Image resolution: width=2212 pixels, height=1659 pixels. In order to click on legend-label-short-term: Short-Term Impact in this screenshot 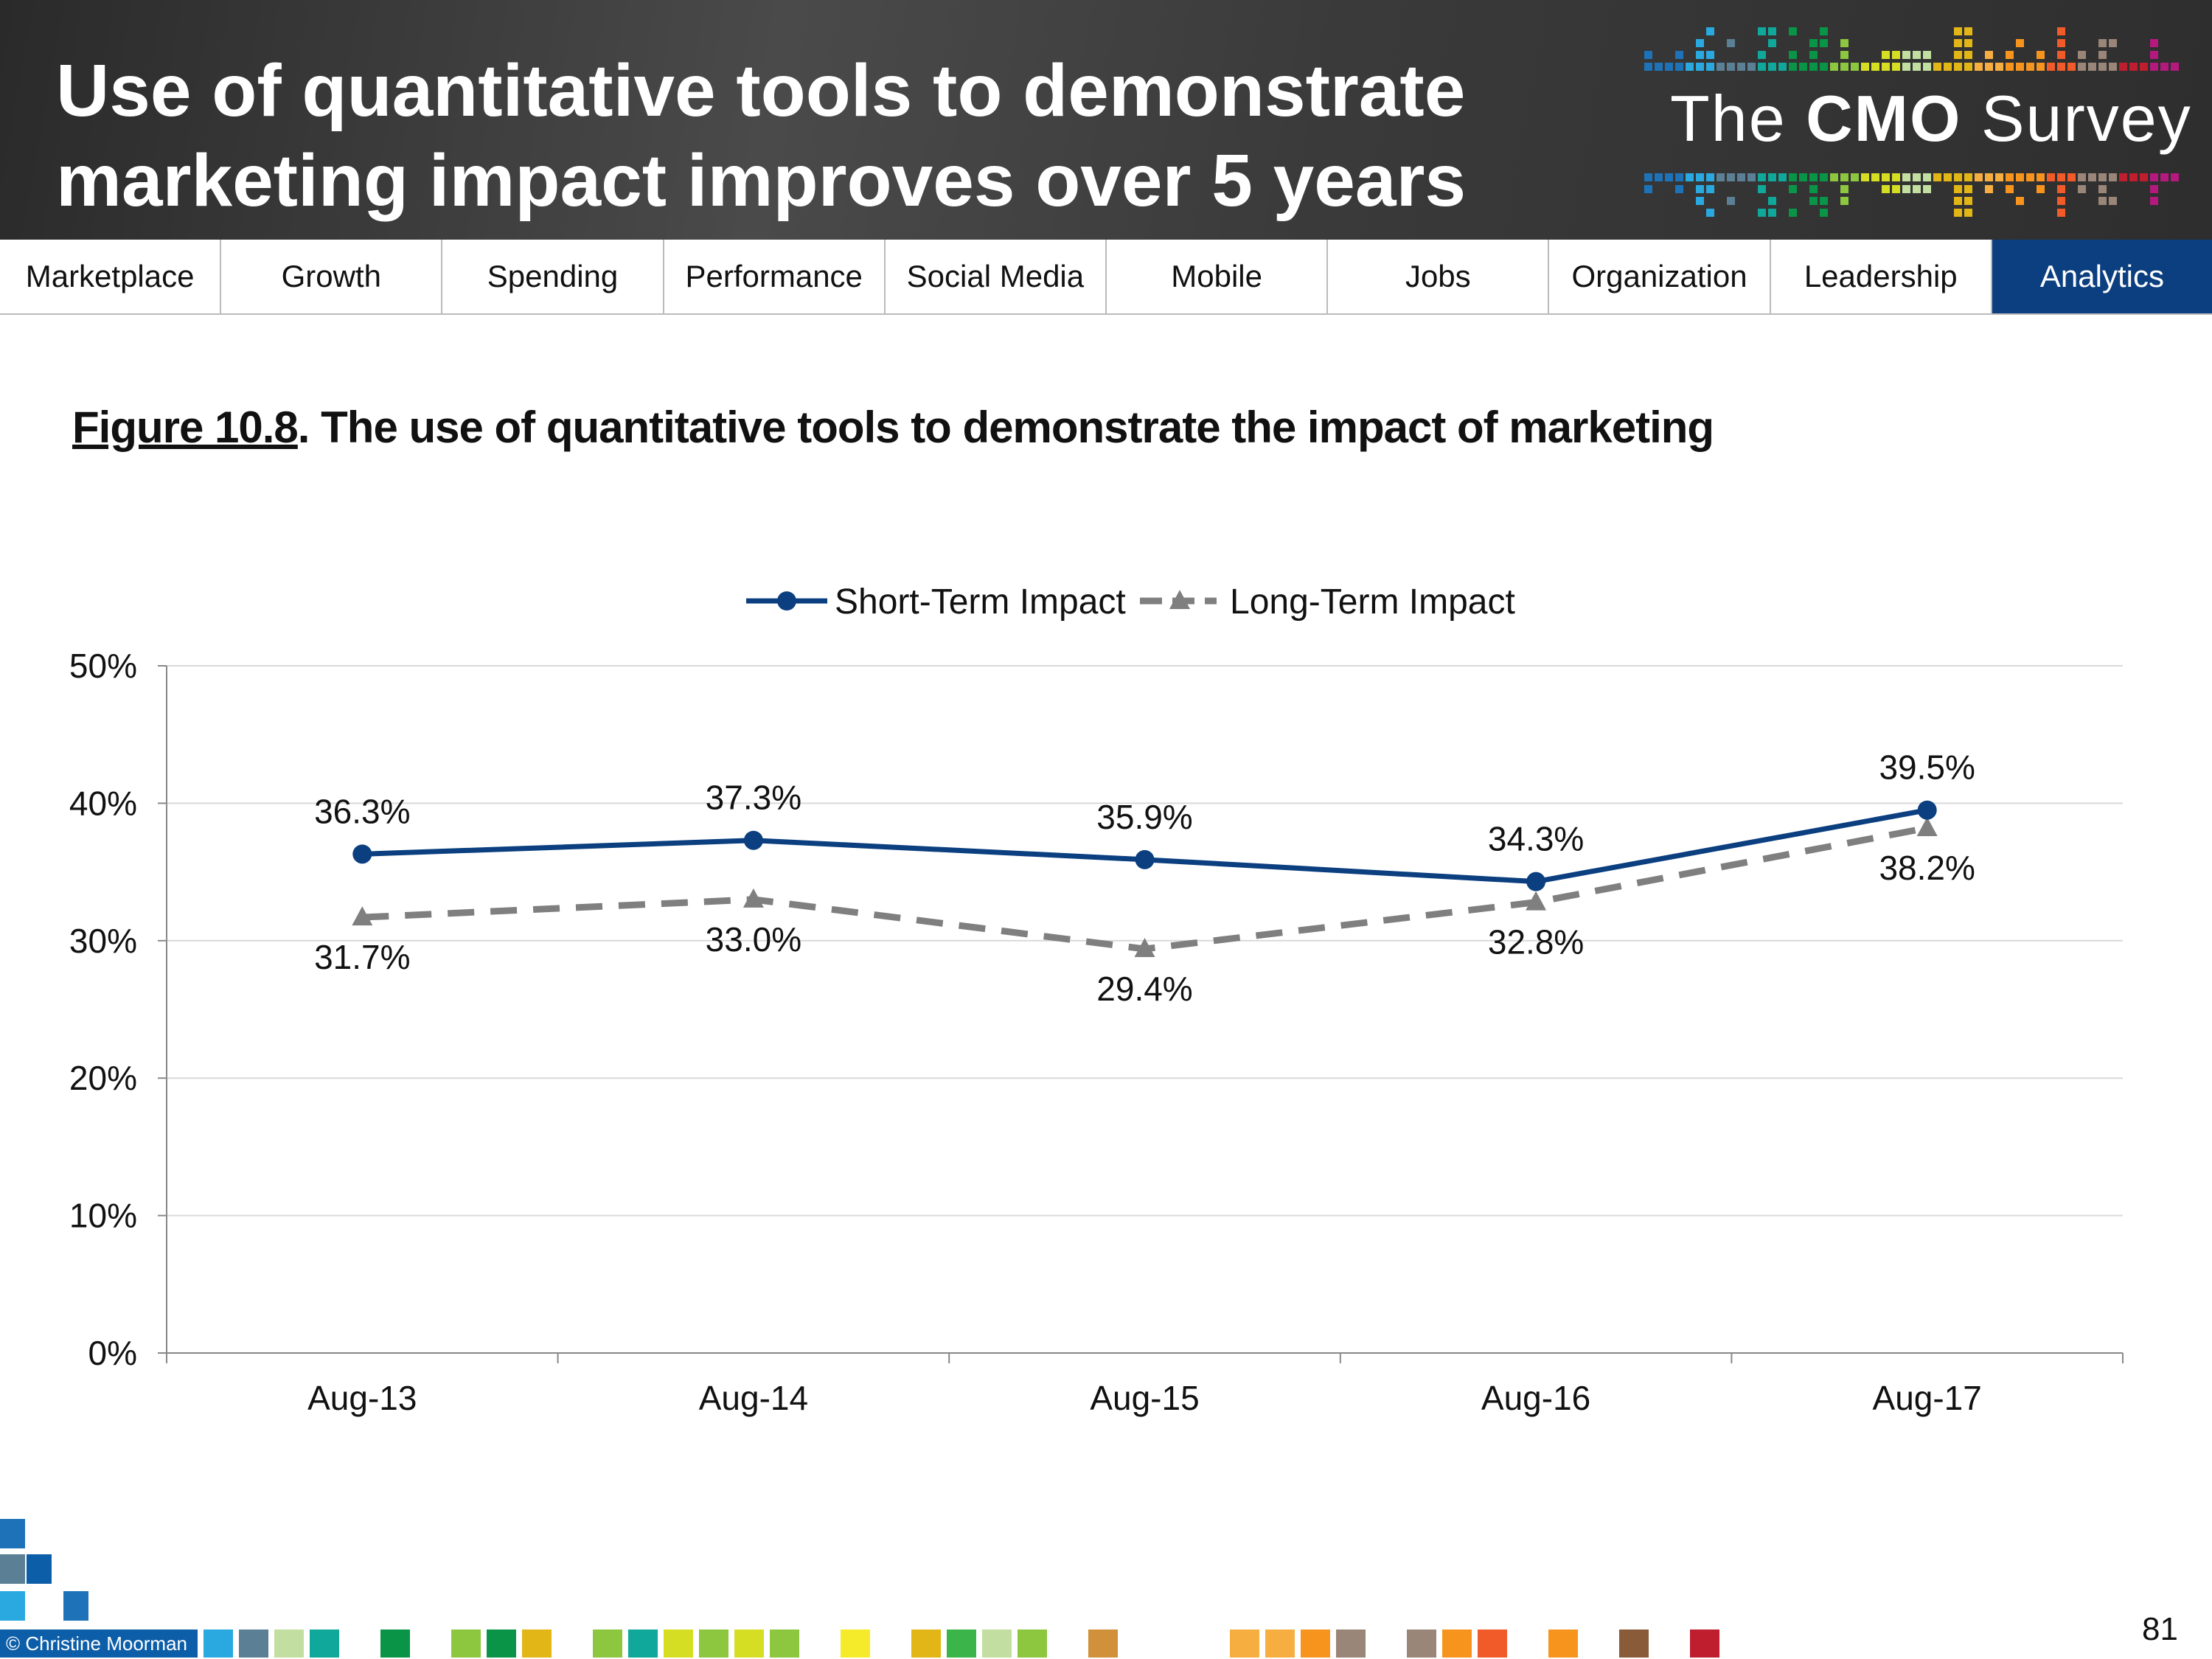, I will do `click(980, 602)`.